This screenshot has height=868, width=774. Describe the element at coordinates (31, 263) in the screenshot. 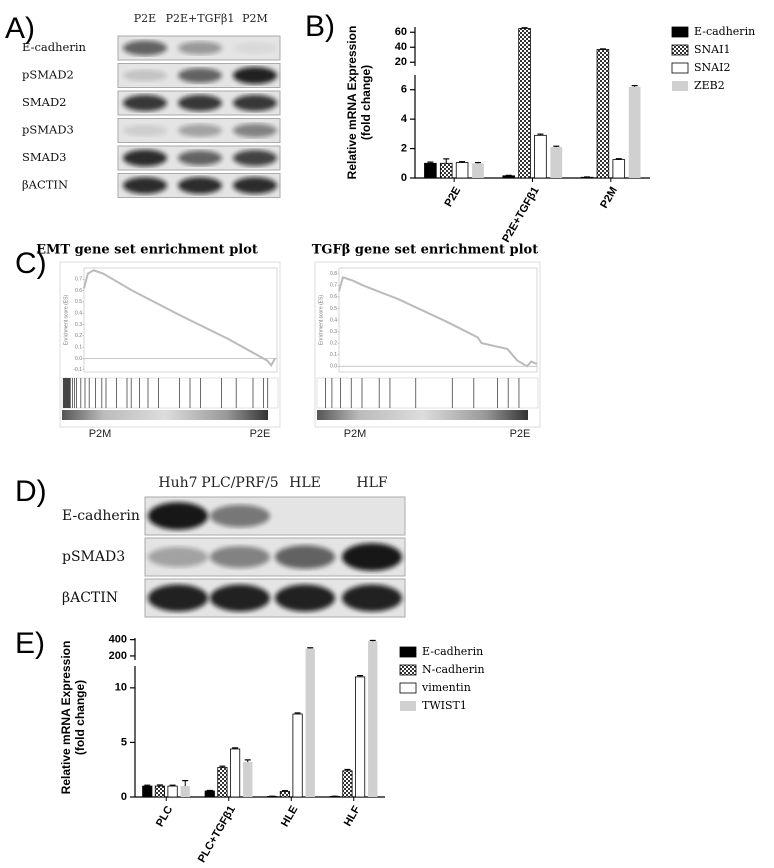

I see `panel-label: C)` at that location.